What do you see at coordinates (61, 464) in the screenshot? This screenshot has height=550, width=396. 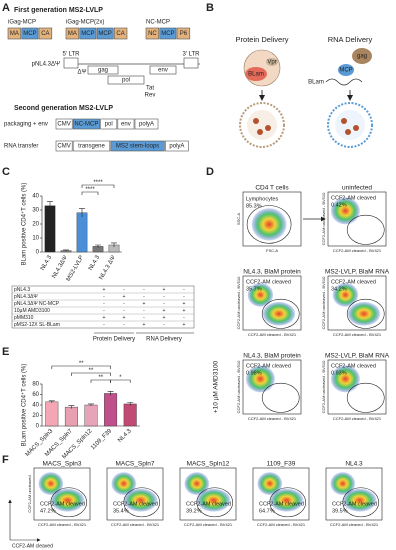 I see `plot-title: MACS_Spln3` at bounding box center [61, 464].